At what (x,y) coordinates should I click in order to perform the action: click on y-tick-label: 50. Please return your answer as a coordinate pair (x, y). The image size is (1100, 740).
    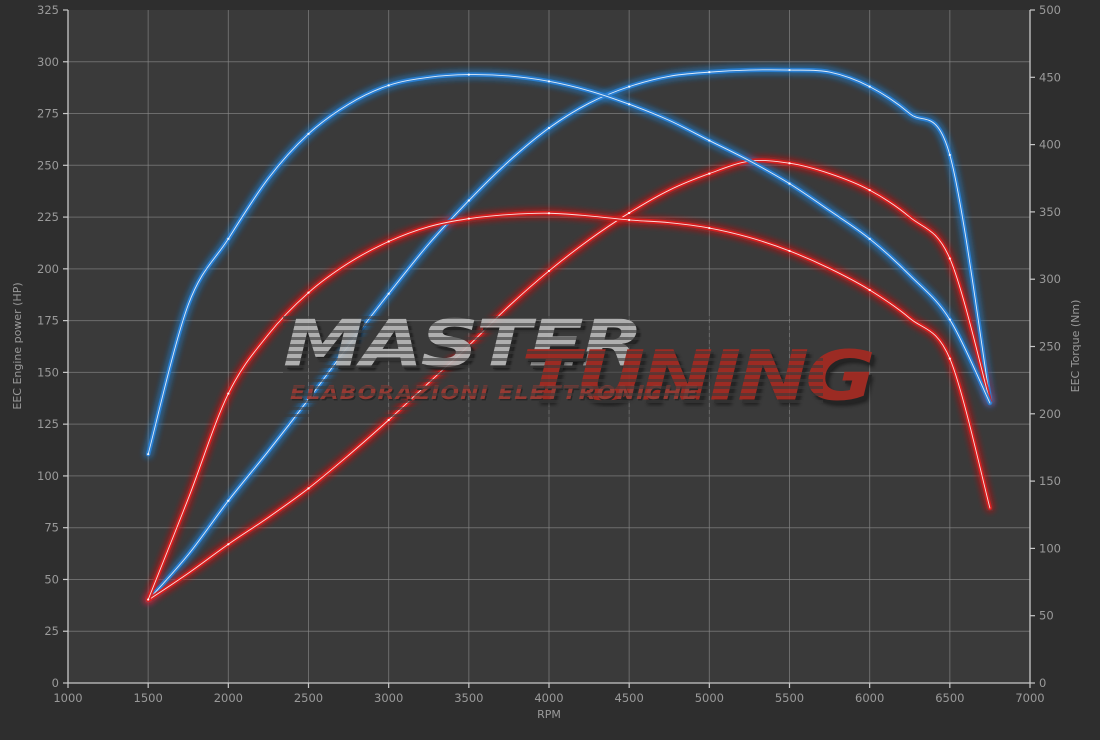
    Looking at the image, I should click on (51, 579).